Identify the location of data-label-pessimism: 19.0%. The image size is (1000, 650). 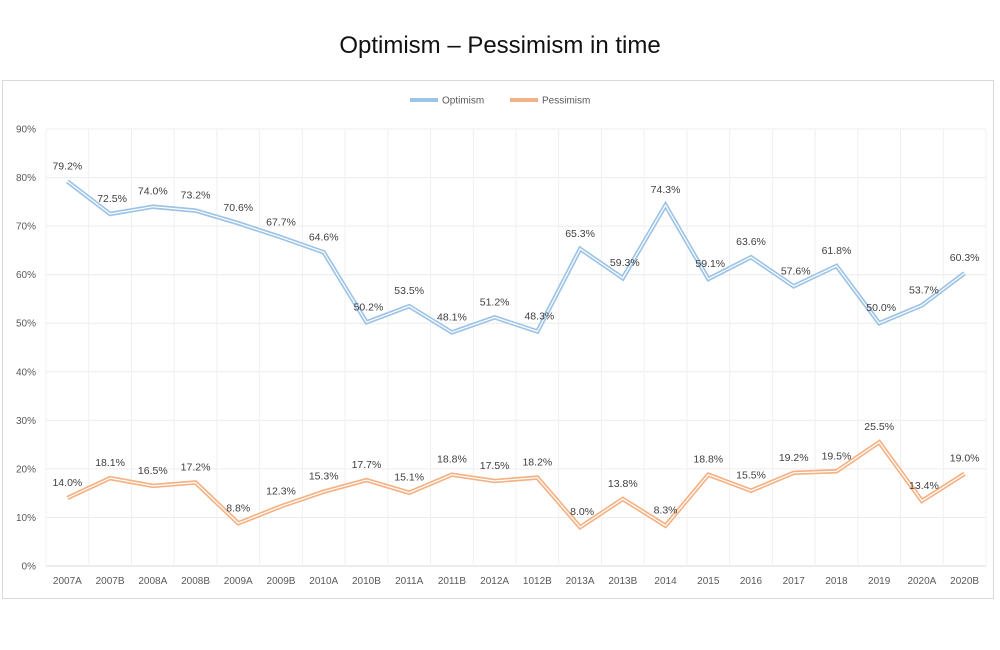
(965, 459).